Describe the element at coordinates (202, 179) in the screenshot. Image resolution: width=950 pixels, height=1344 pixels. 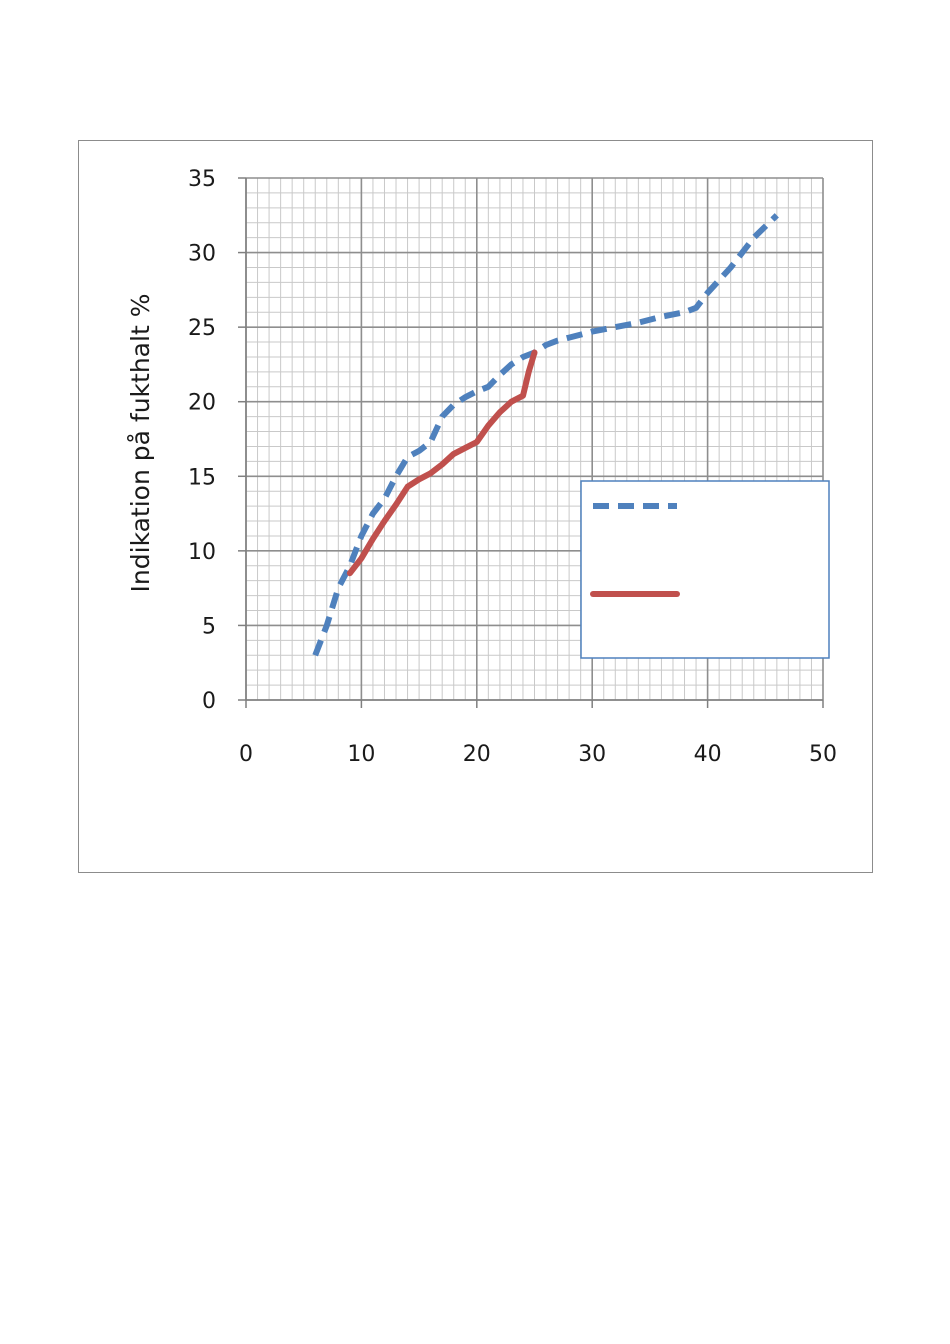
I see `y-tick-label: 35` at that location.